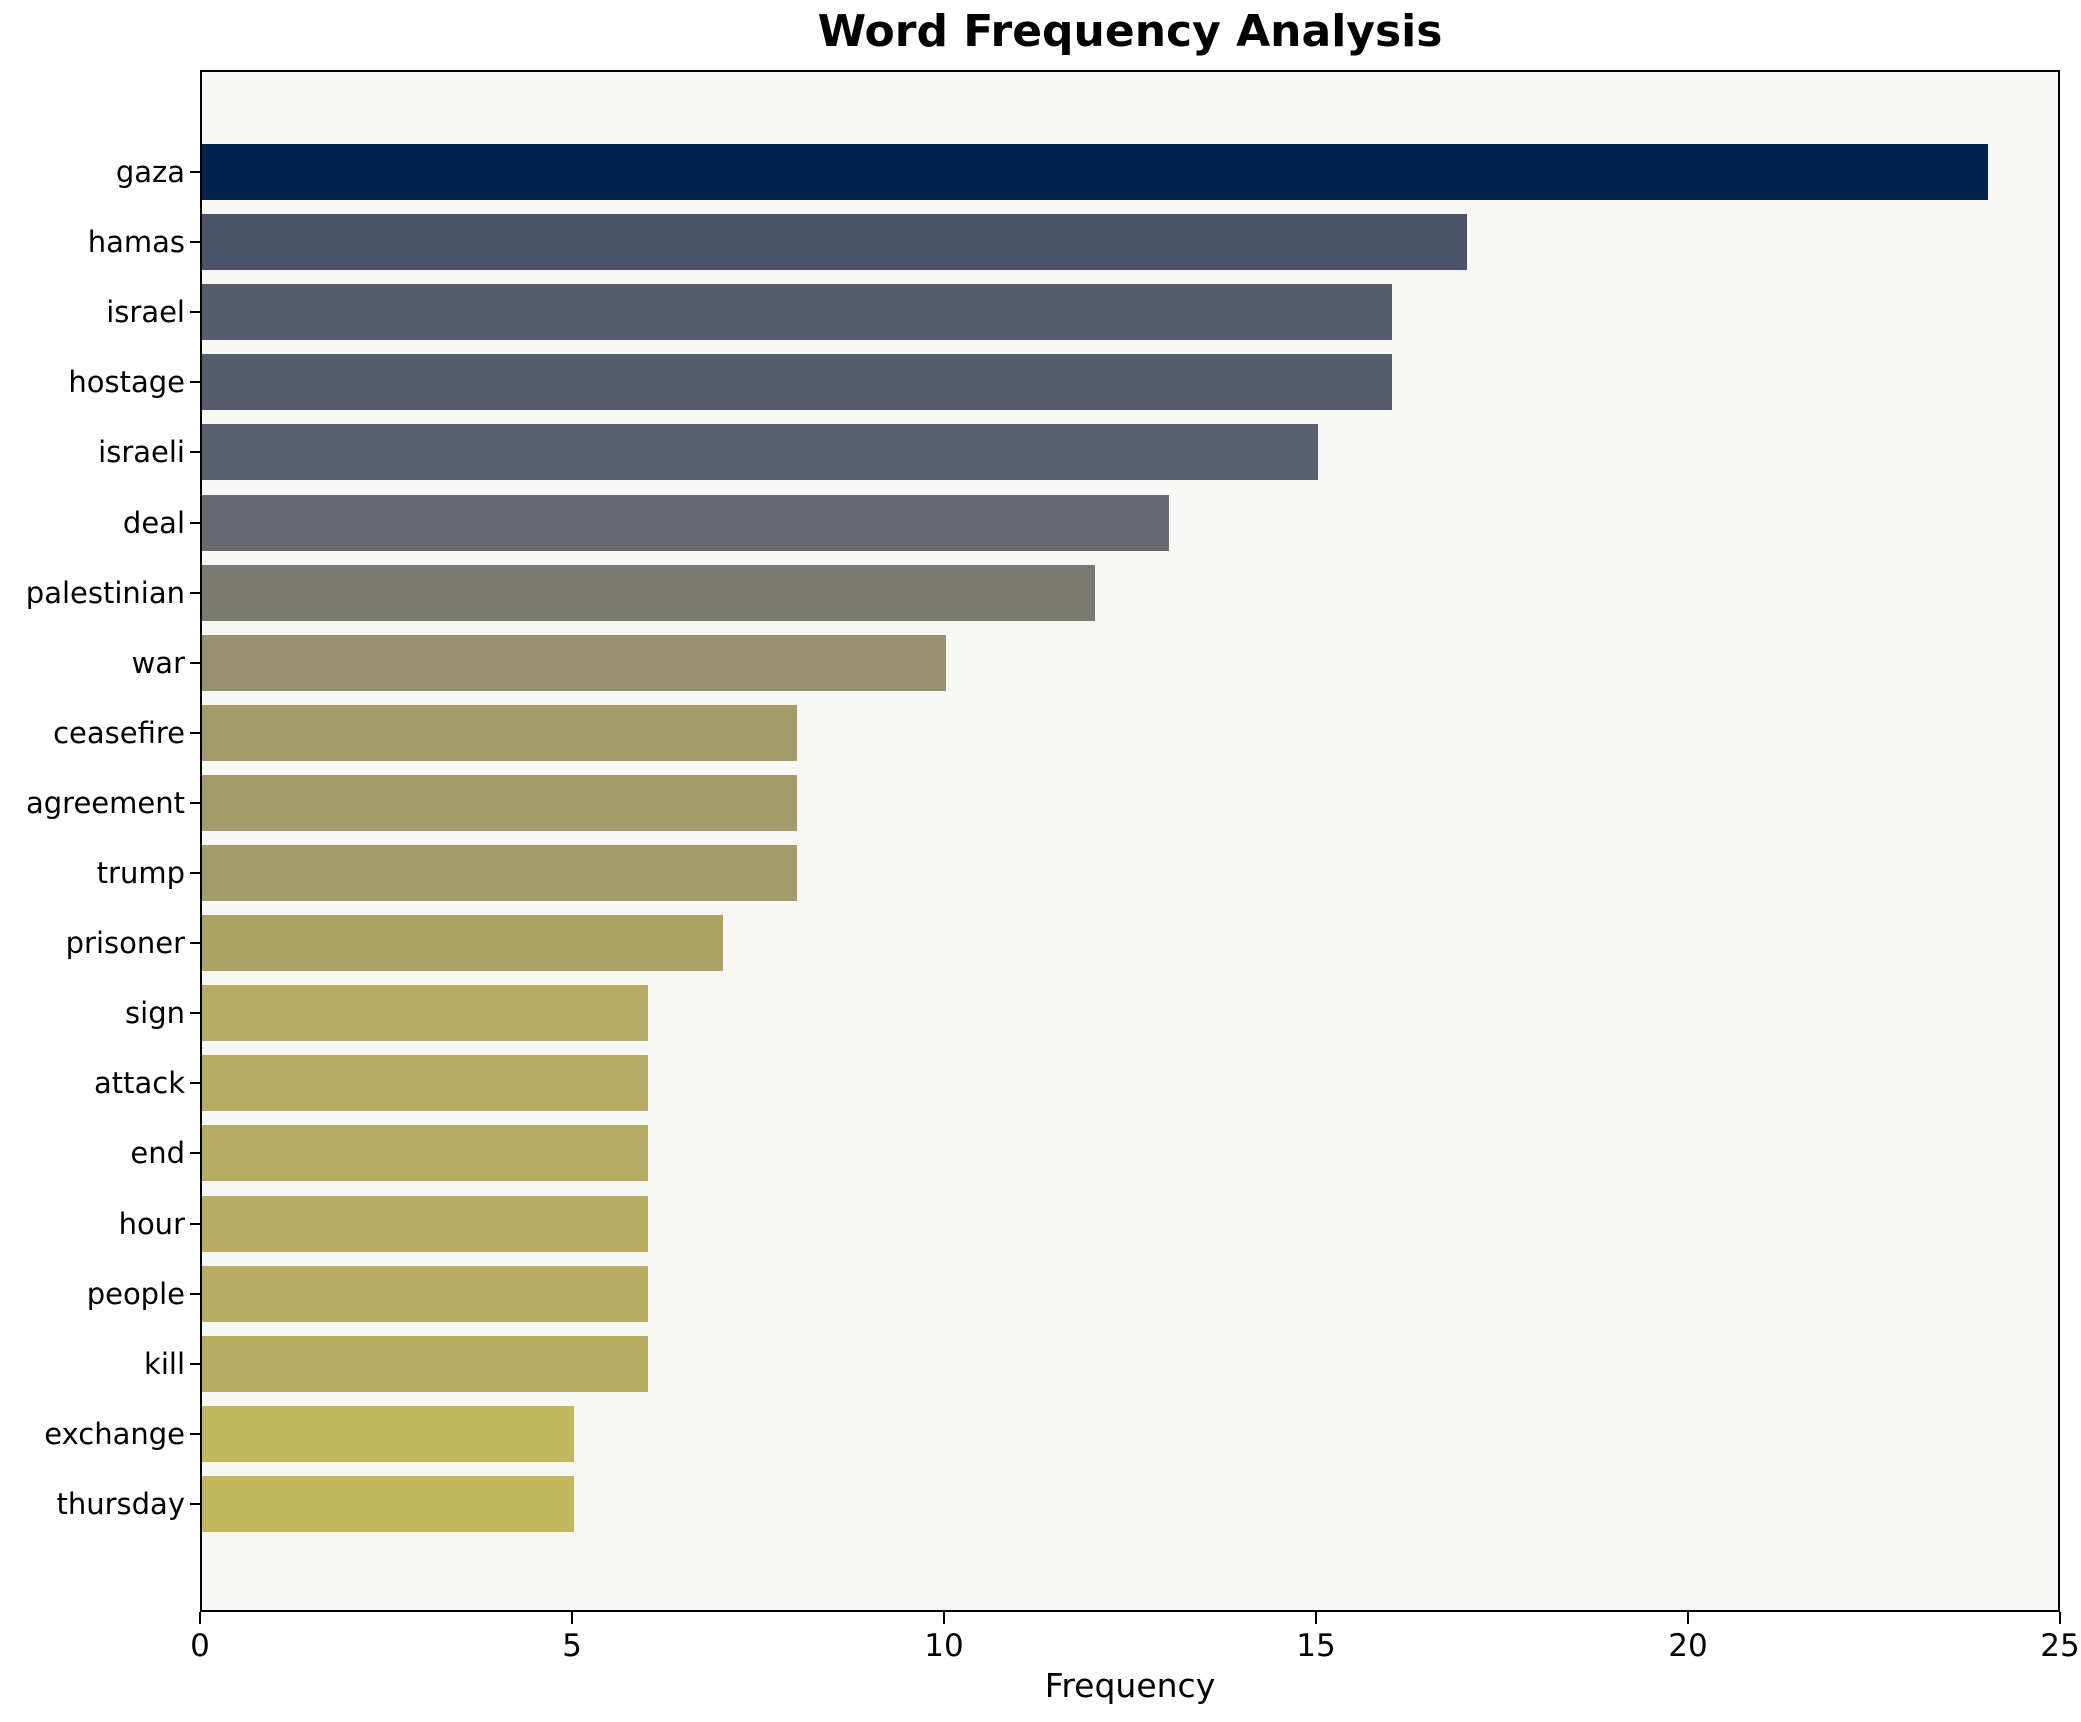 The width and height of the screenshot is (2081, 1722). I want to click on y-tick-label-end: end, so click(157, 1153).